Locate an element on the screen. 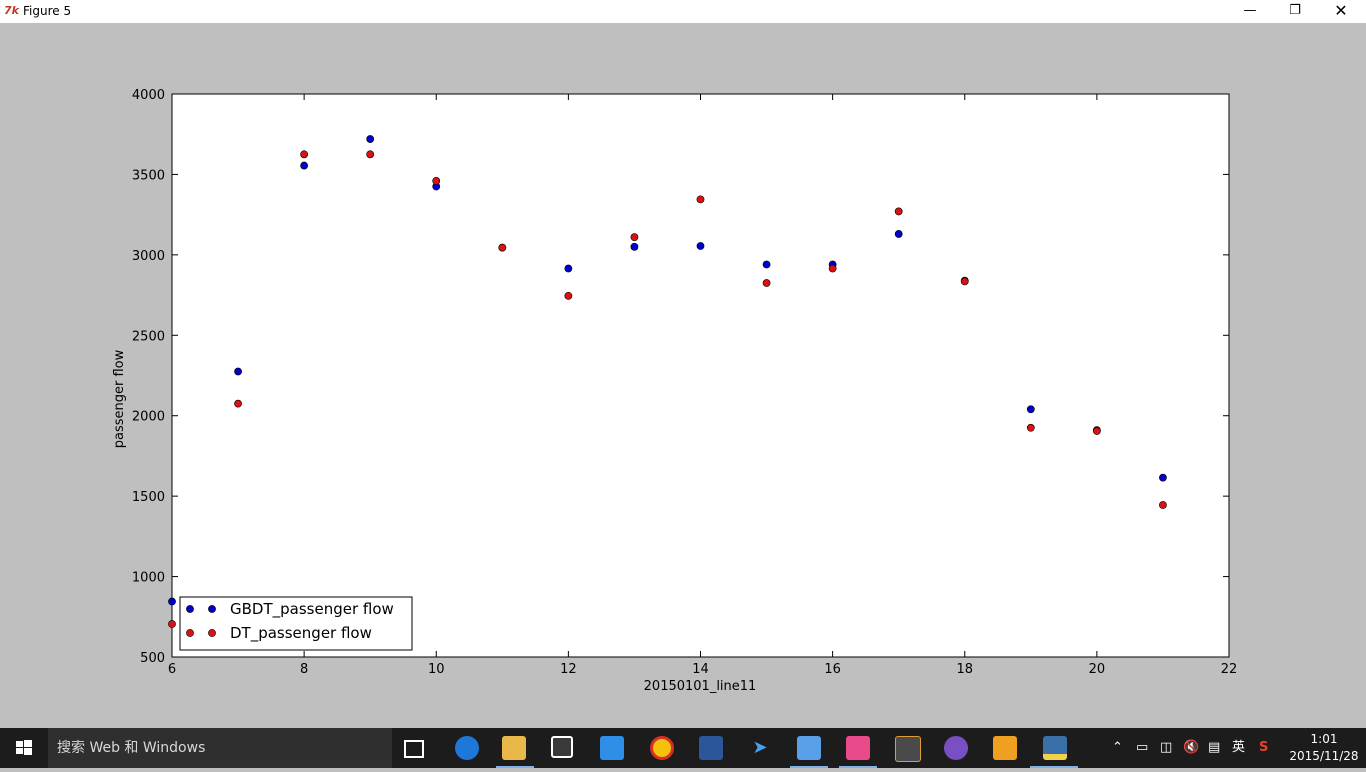  start-button is located at coordinates (24, 748).